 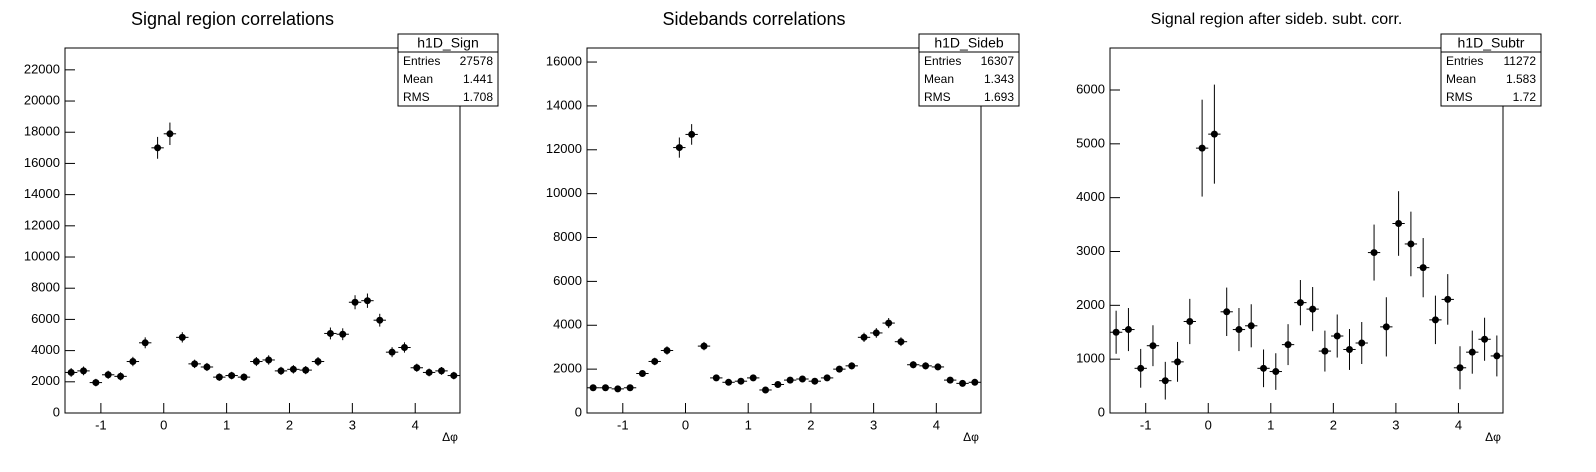 What do you see at coordinates (753, 19) in the screenshot?
I see `chart-title: Sidebands correlations` at bounding box center [753, 19].